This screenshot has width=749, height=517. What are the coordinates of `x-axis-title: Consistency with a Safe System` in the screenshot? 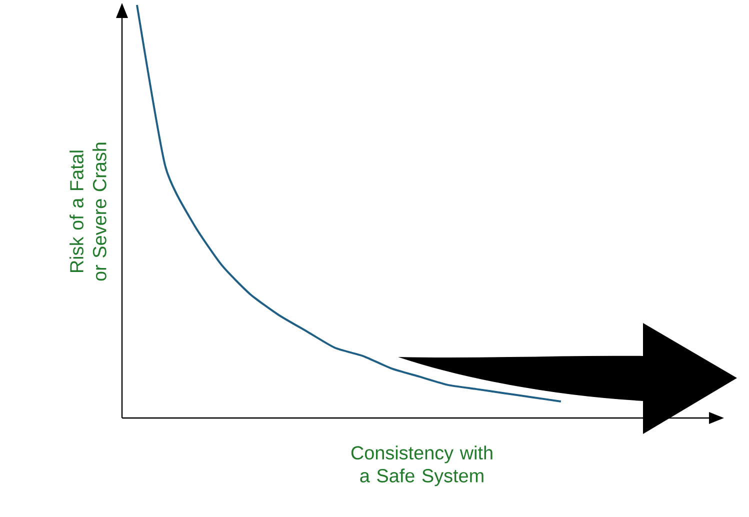 It's located at (421, 466).